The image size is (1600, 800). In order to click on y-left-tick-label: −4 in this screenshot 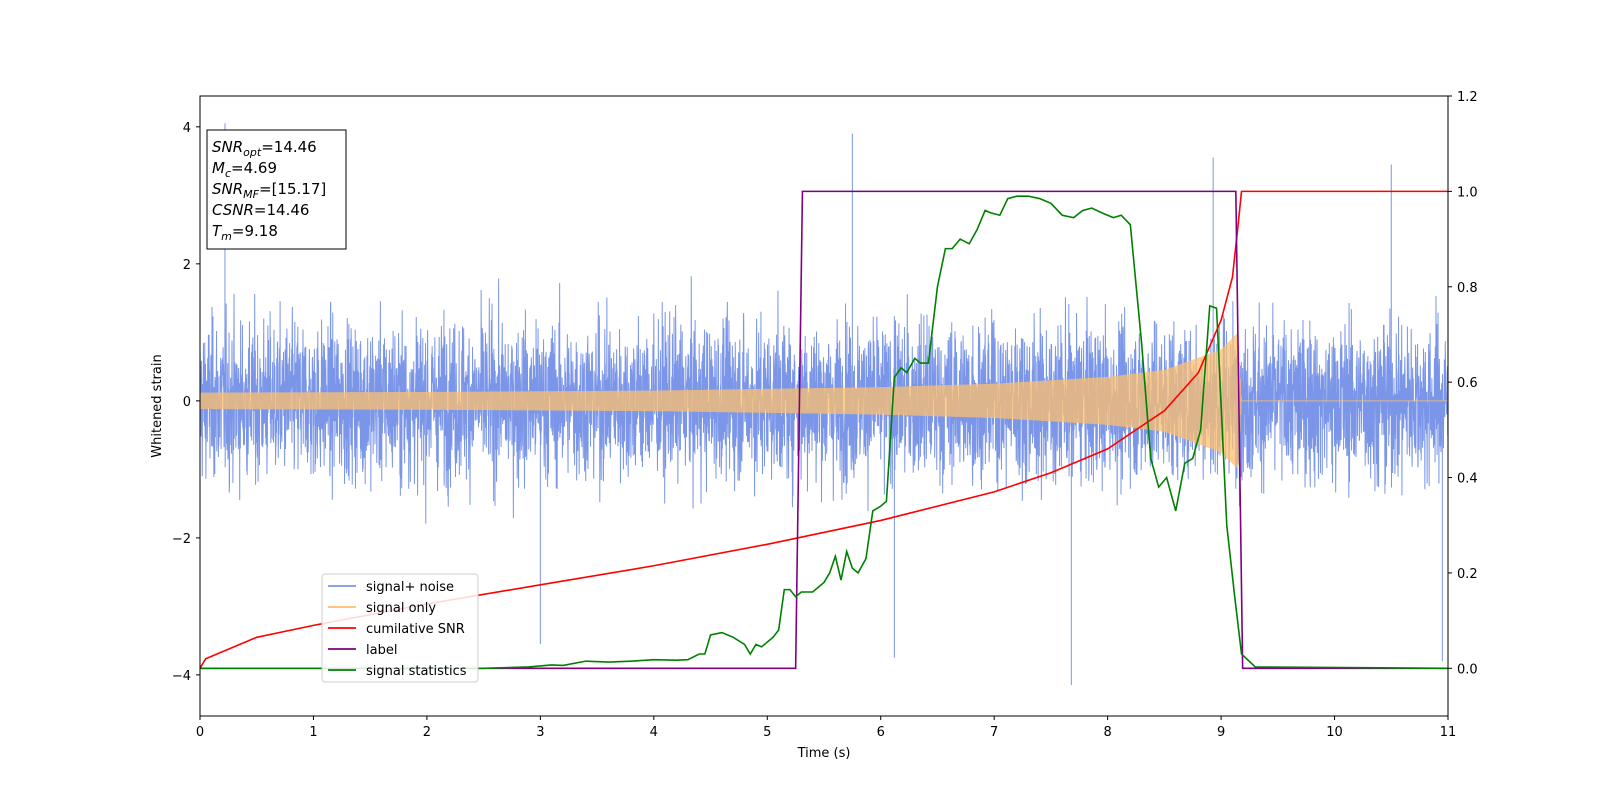, I will do `click(181, 676)`.